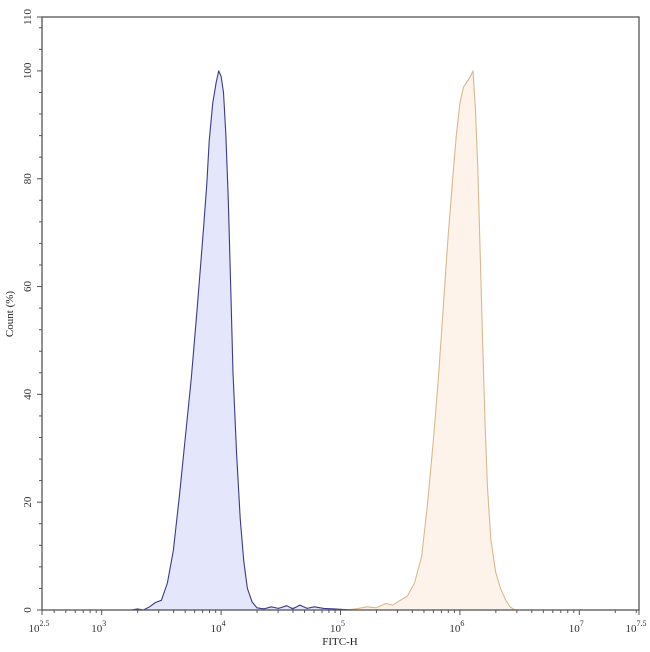 The height and width of the screenshot is (652, 650). Describe the element at coordinates (32, 310) in the screenshot. I see `y-axis-ticks: 0 20 40 60 80 100 110` at that location.